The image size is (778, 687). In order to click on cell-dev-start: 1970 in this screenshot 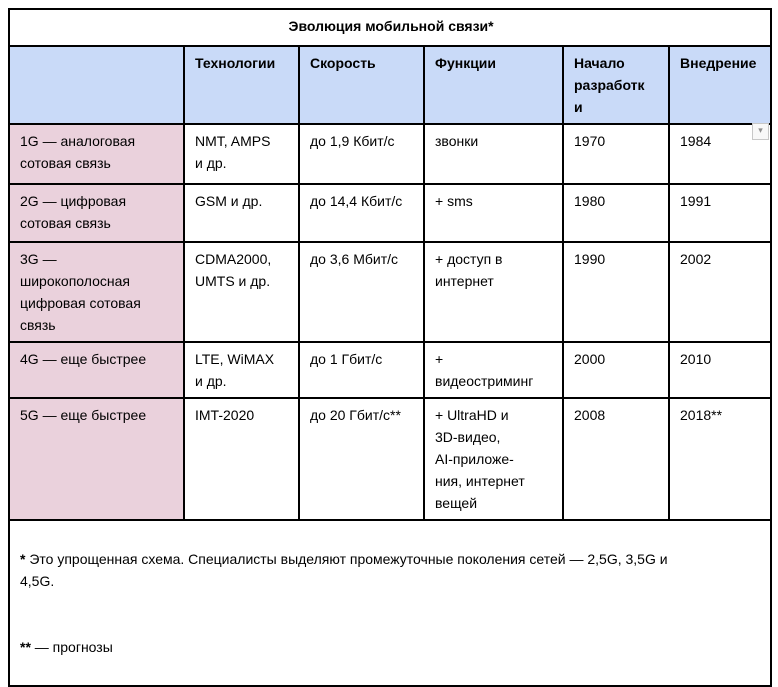, I will do `click(616, 154)`.